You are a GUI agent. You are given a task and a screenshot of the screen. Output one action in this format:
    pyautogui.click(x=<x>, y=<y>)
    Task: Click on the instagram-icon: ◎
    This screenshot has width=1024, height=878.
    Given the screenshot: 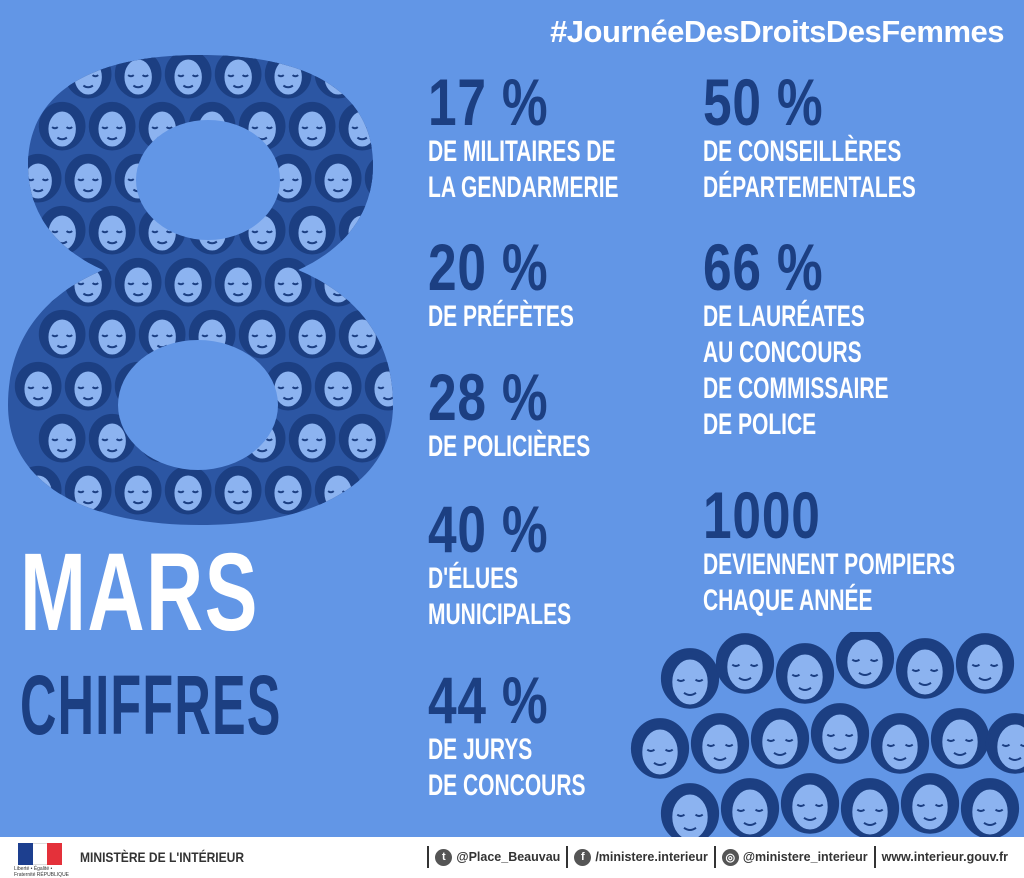 What is the action you would take?
    pyautogui.click(x=730, y=857)
    